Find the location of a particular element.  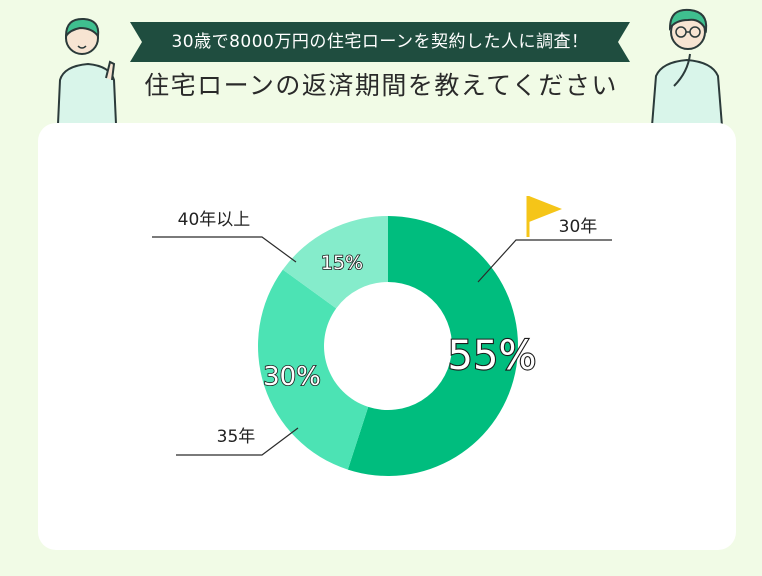

banner-text: 30歳で8000万円の住宅ローンを契約した人に調査！ is located at coordinates (380, 42).